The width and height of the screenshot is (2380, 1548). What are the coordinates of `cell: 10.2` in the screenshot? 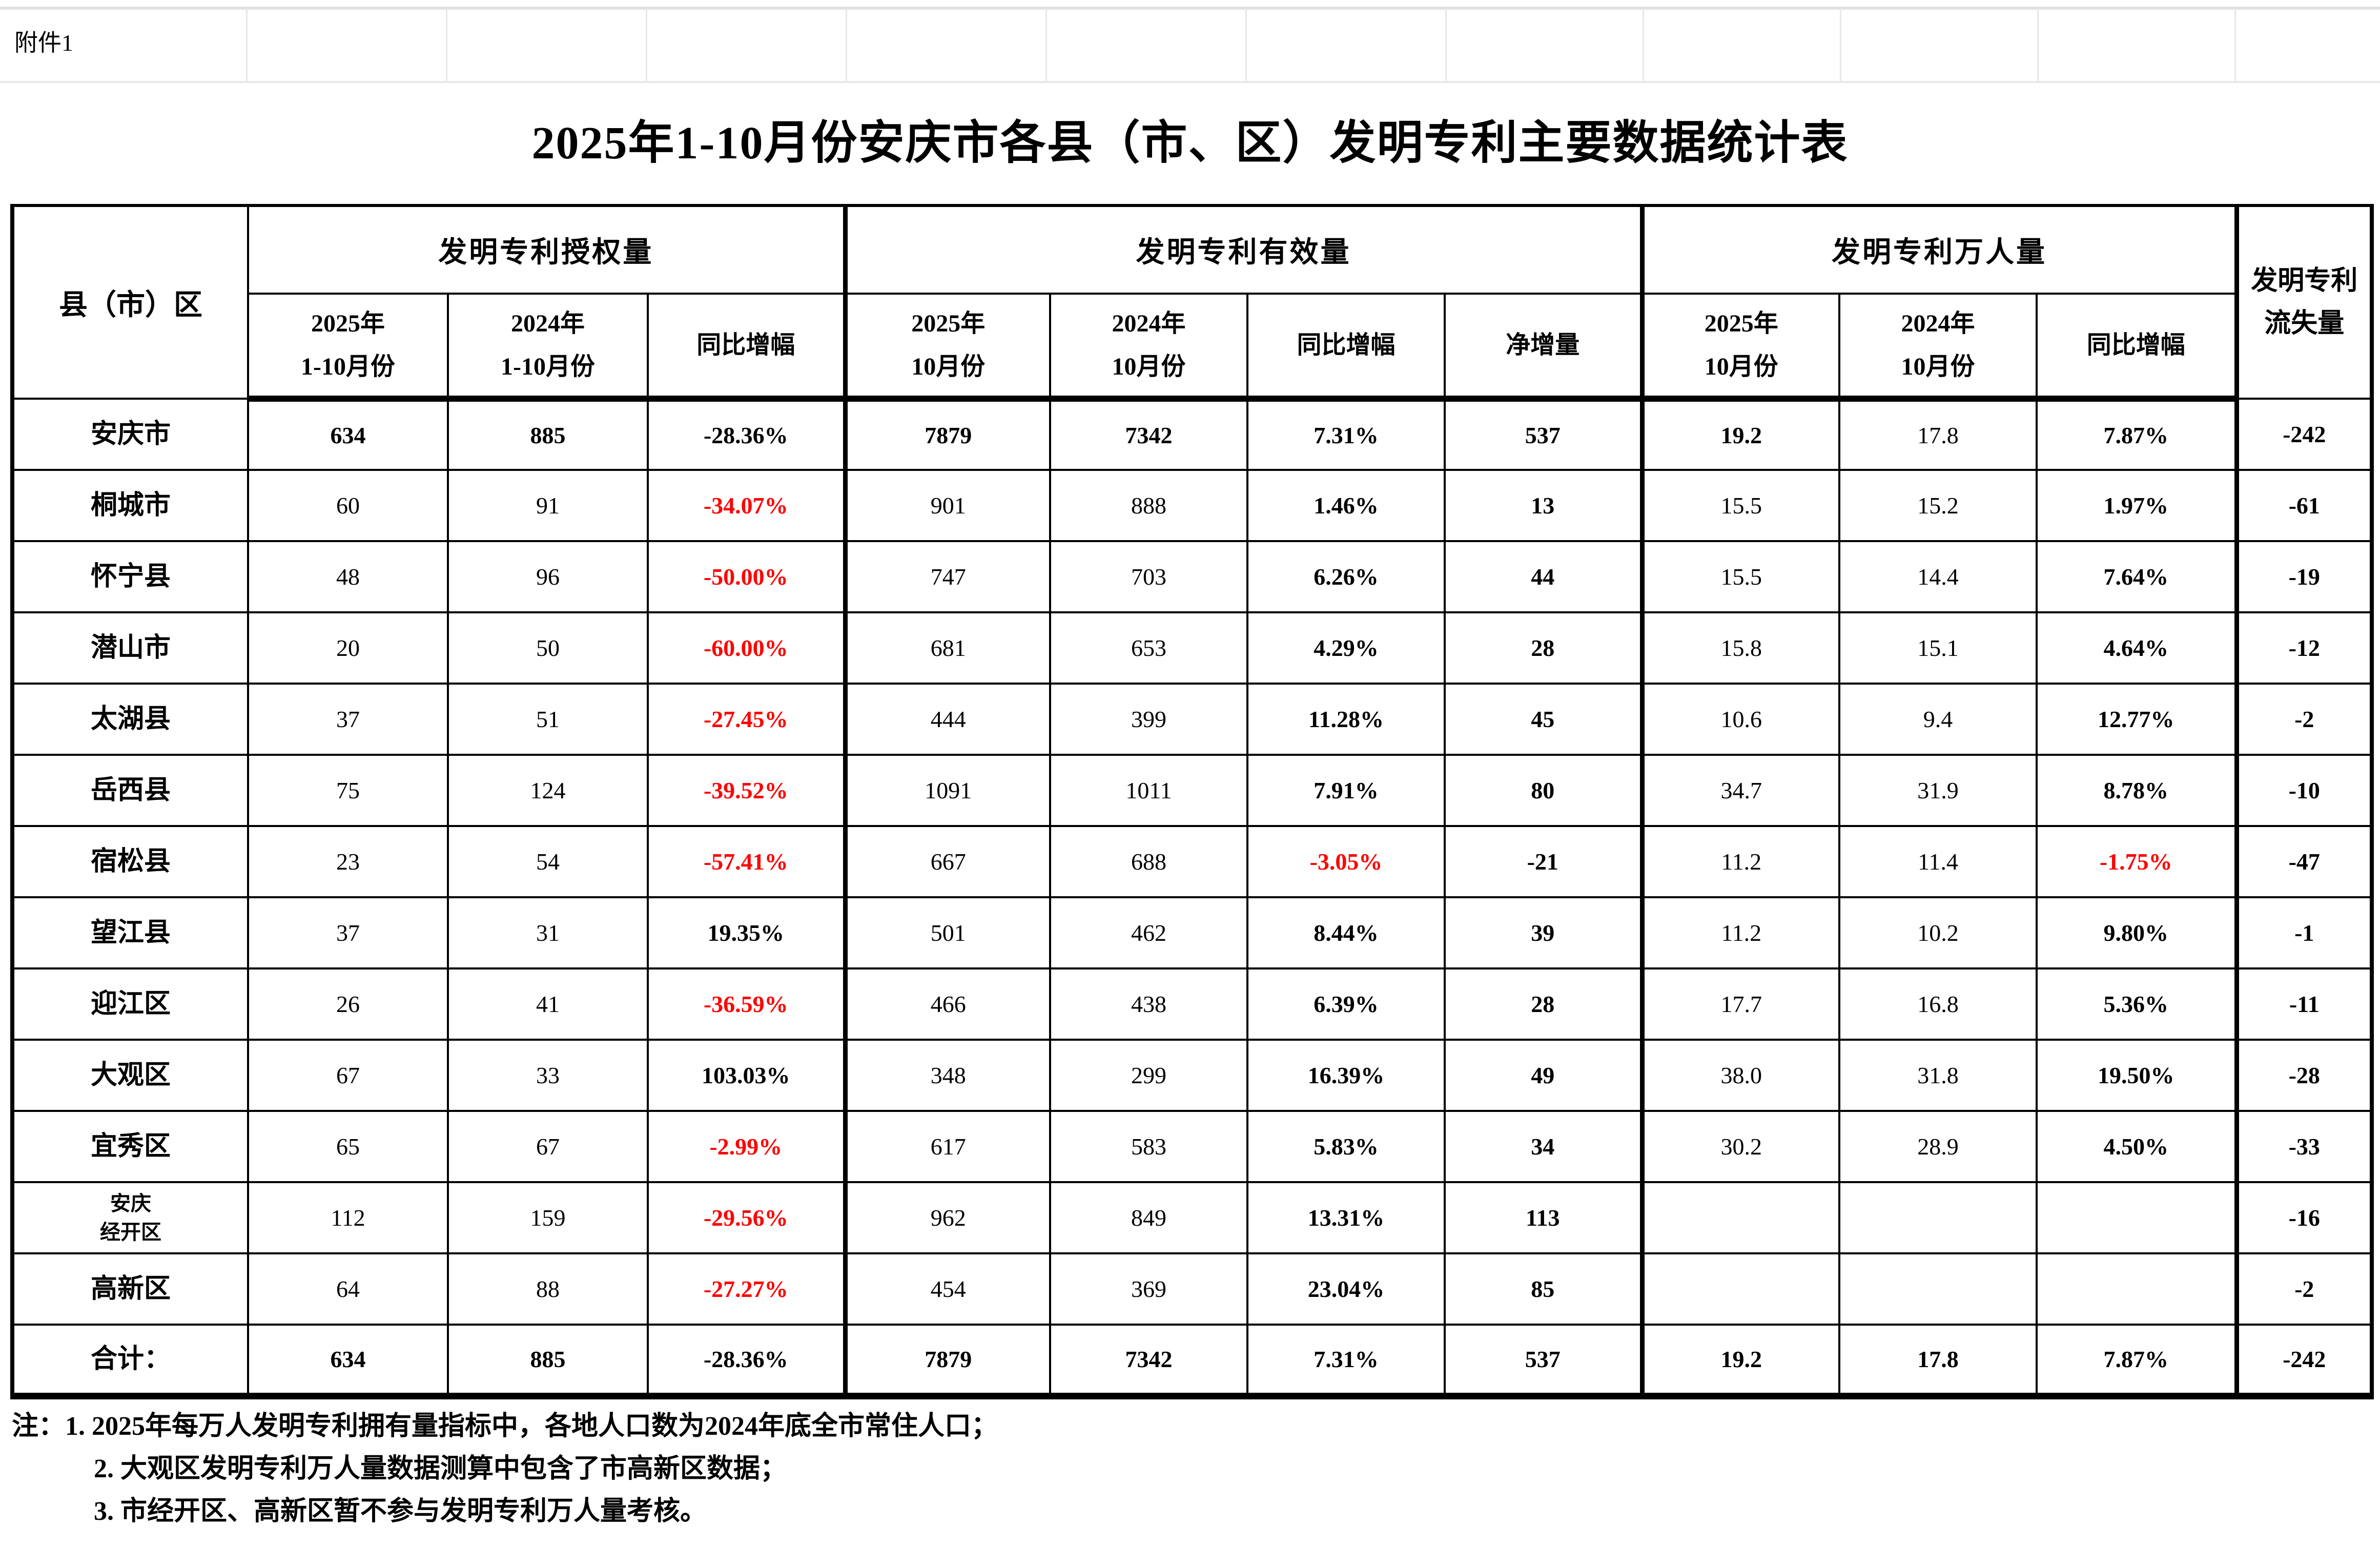 It's located at (1938, 933).